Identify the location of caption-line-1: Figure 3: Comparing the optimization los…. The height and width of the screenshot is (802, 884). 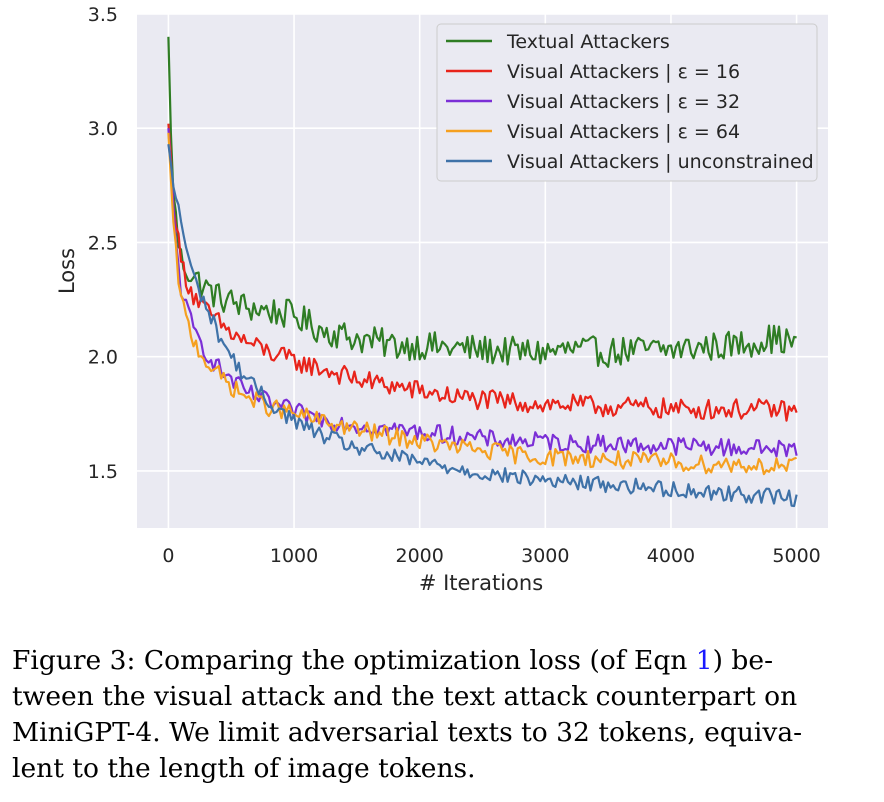
(446, 661).